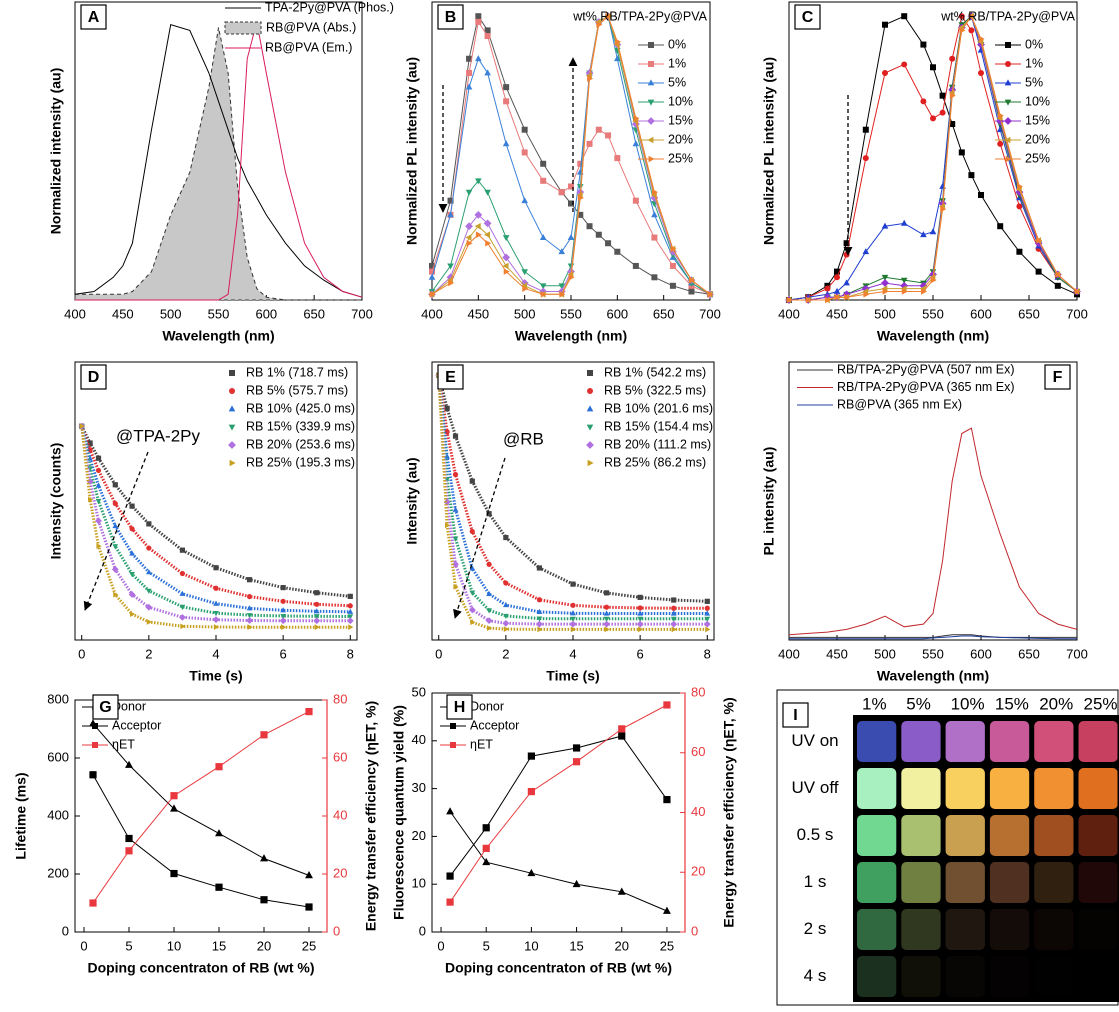 This screenshot has height=1012, width=1119. What do you see at coordinates (58, 698) in the screenshot?
I see `y-tick-label: 800` at bounding box center [58, 698].